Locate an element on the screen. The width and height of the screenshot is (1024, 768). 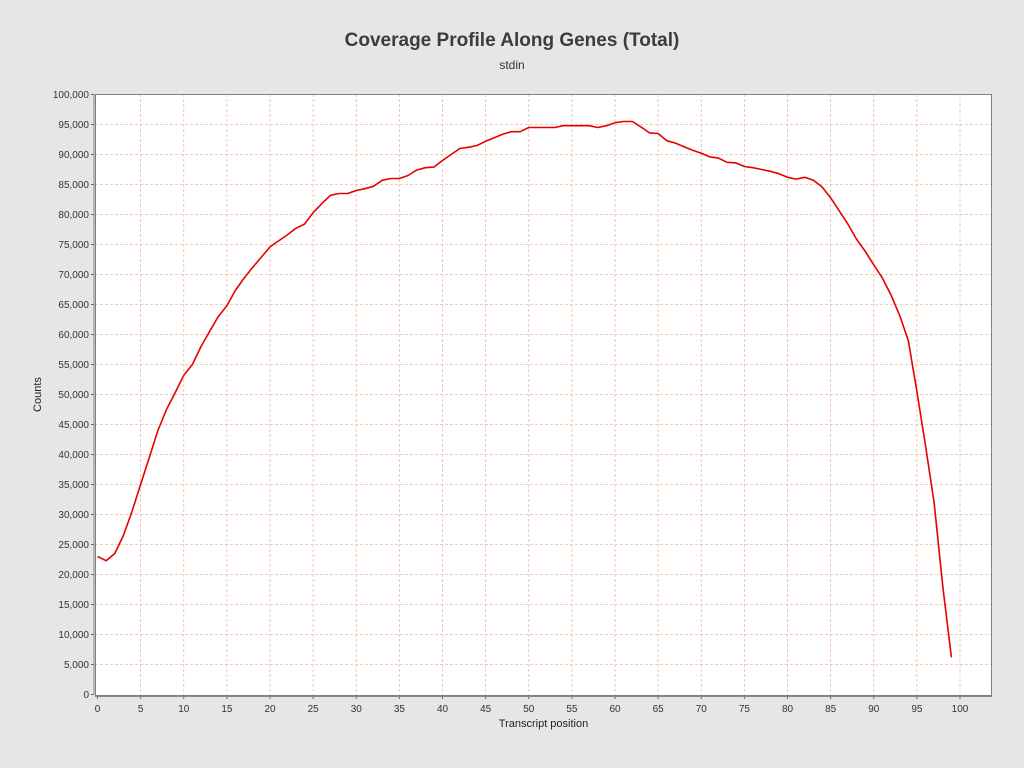
y-tick-label: 100,000 is located at coordinates (71, 95).